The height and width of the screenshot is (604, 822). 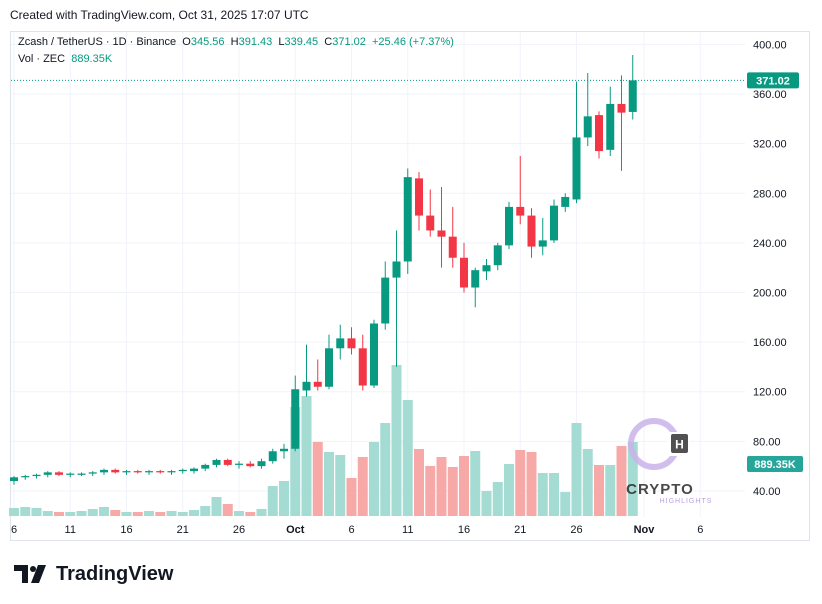 I want to click on close-value: 371.02, so click(x=349, y=42).